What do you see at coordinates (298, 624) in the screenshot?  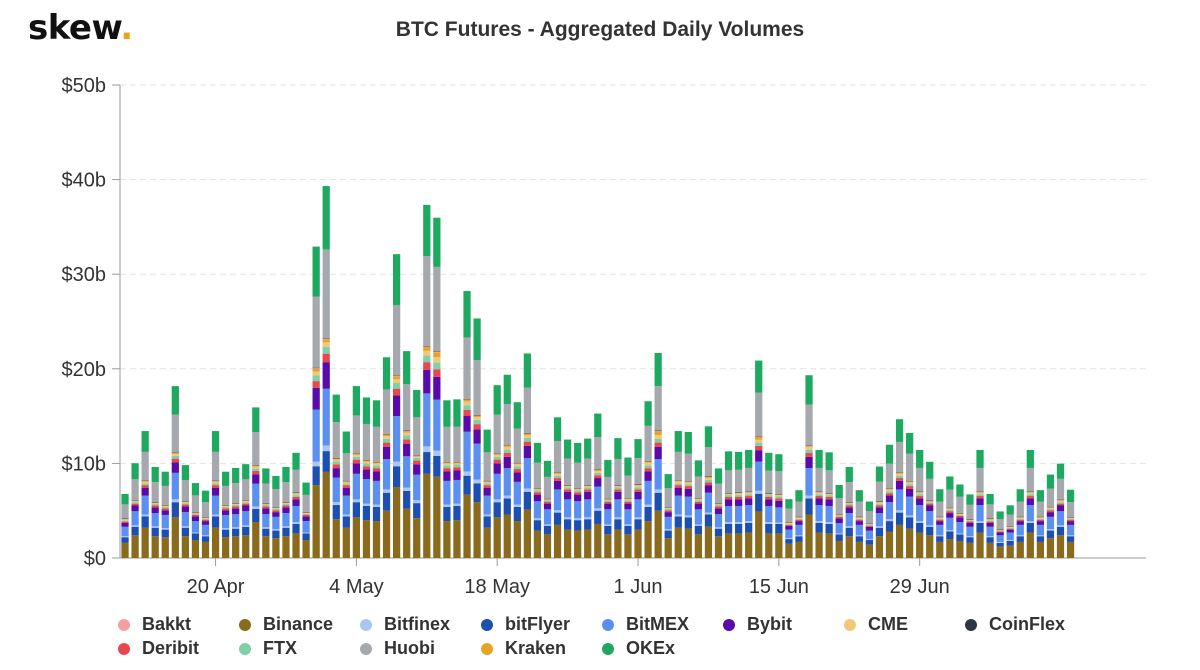 I see `legend-label: Binance` at bounding box center [298, 624].